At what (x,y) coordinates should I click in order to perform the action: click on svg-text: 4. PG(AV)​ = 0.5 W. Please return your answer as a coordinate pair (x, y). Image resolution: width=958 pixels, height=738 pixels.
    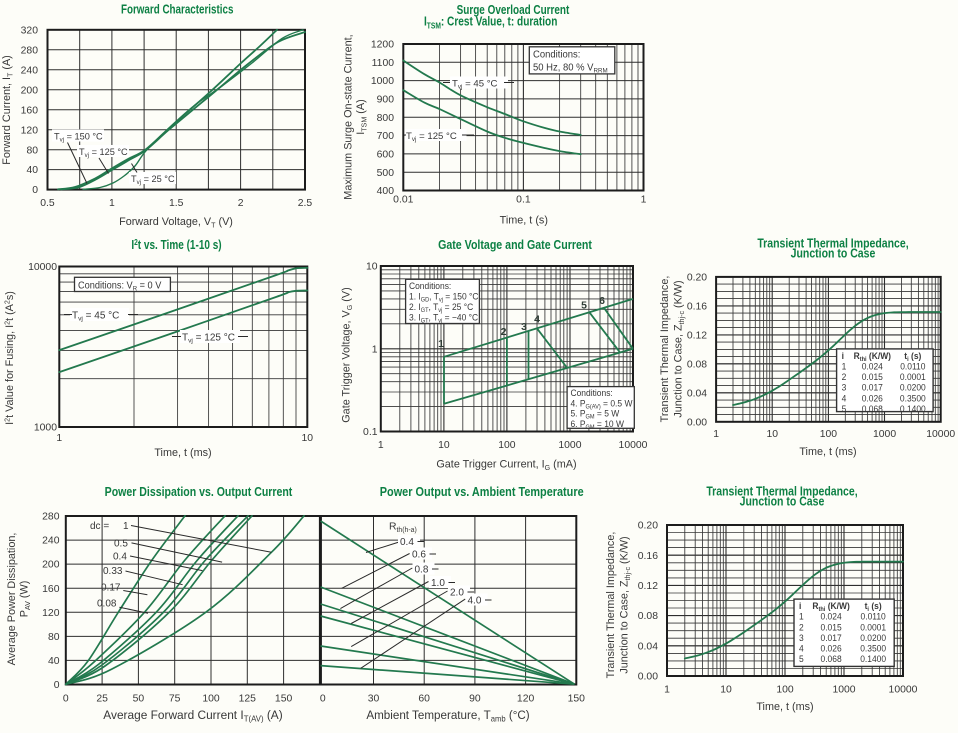
    Looking at the image, I should click on (602, 404).